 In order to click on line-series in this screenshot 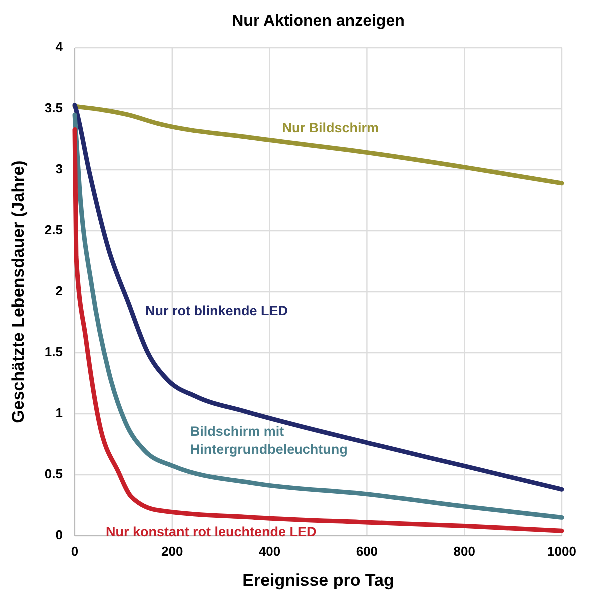, I will do `click(318, 145)`.